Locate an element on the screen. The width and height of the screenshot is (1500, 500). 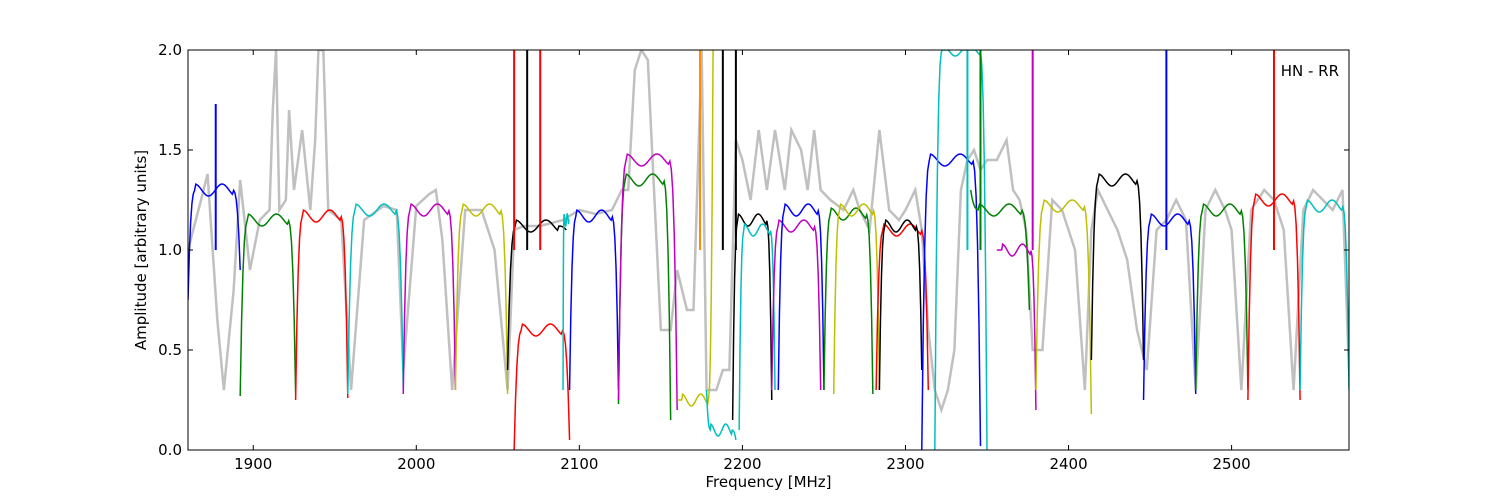
x-tick-label: 2200 is located at coordinates (742, 464).